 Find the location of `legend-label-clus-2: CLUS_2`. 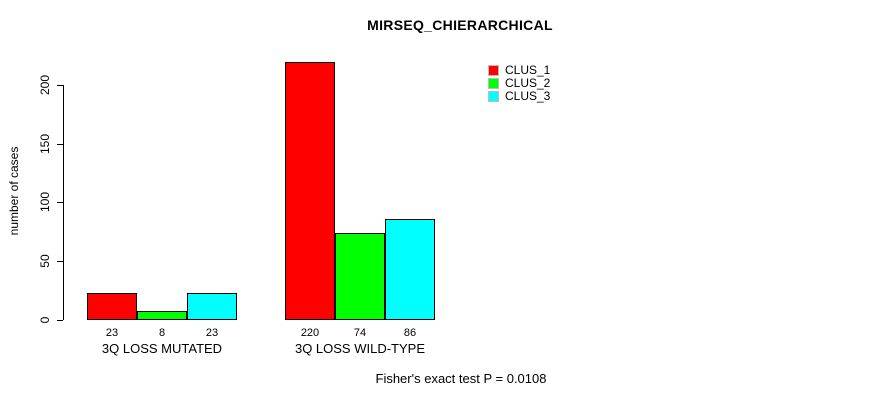

legend-label-clus-2: CLUS_2 is located at coordinates (528, 83).